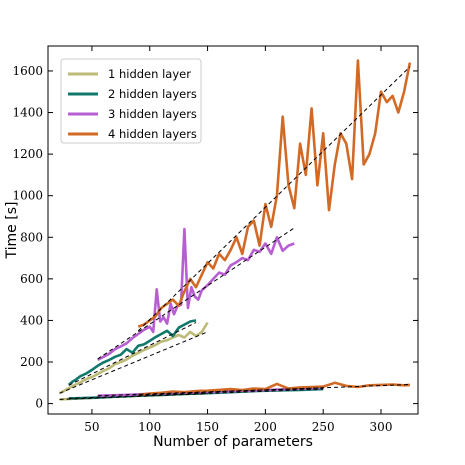 This screenshot has height=465, width=465. I want to click on y-tick-label: 1600, so click(27, 71).